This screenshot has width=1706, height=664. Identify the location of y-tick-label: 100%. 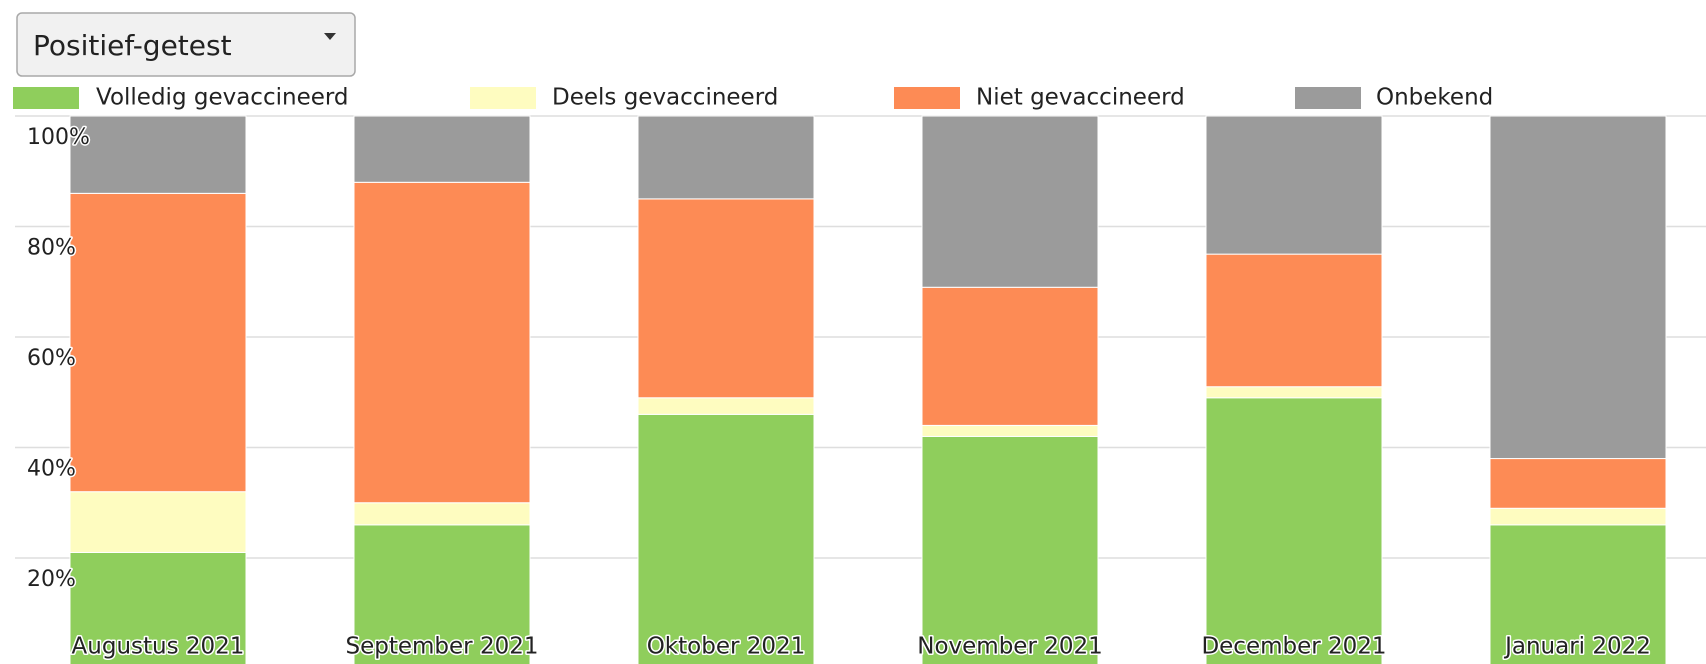
(58, 137).